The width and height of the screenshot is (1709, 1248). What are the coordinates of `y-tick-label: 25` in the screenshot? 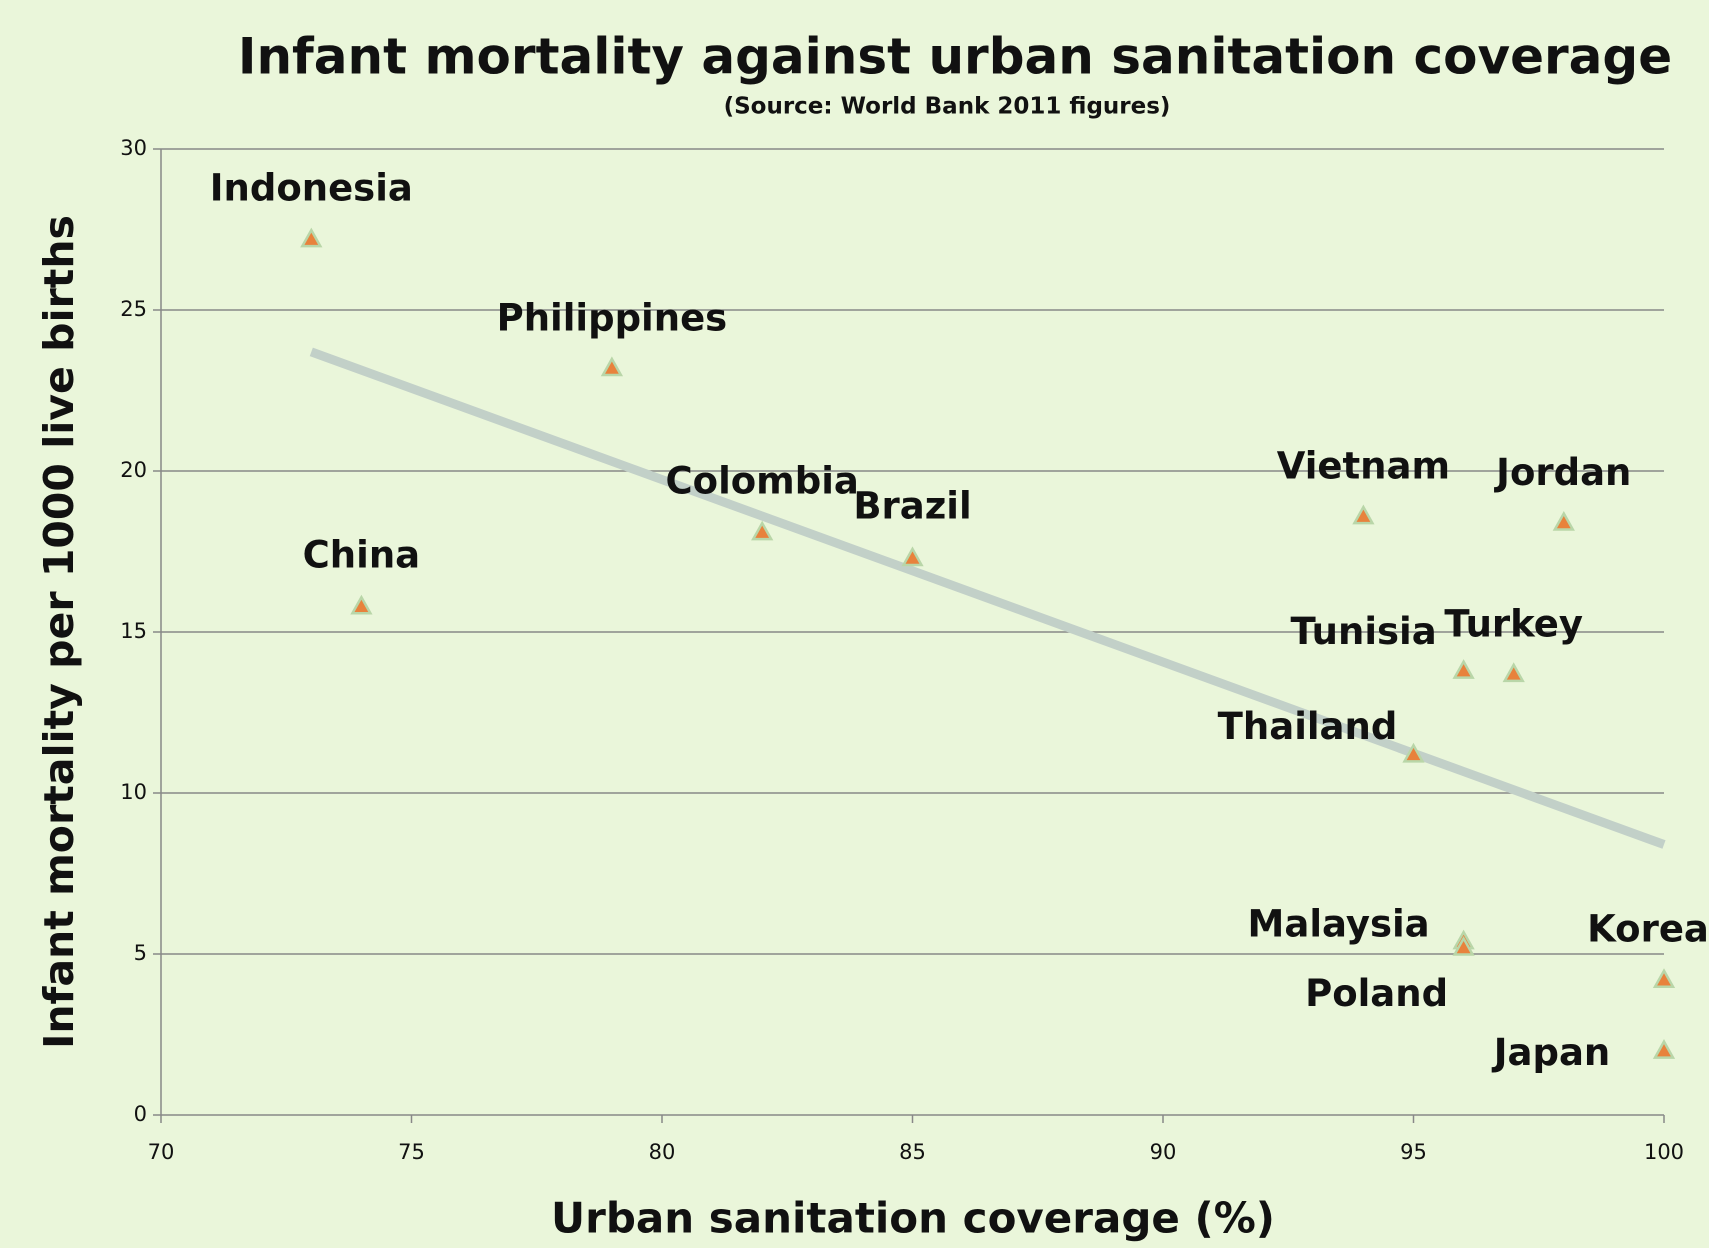 It's located at (133, 309).